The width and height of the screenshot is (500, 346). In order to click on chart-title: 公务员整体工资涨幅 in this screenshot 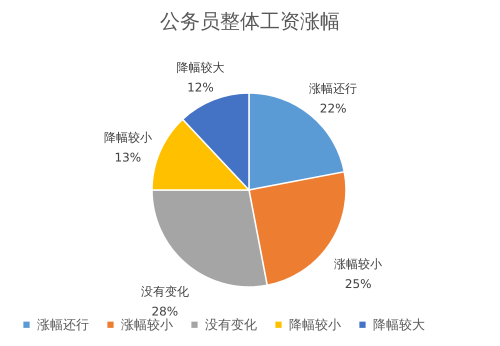, I will do `click(250, 21)`.